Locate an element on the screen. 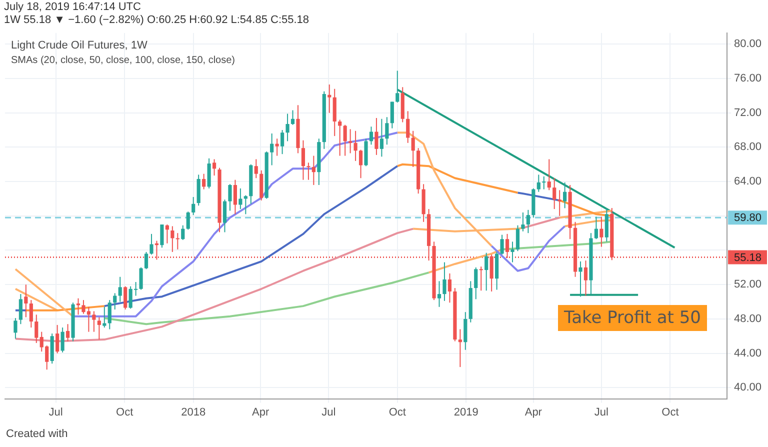 This screenshot has height=447, width=768. y-tick-label: 76.00 is located at coordinates (748, 78).